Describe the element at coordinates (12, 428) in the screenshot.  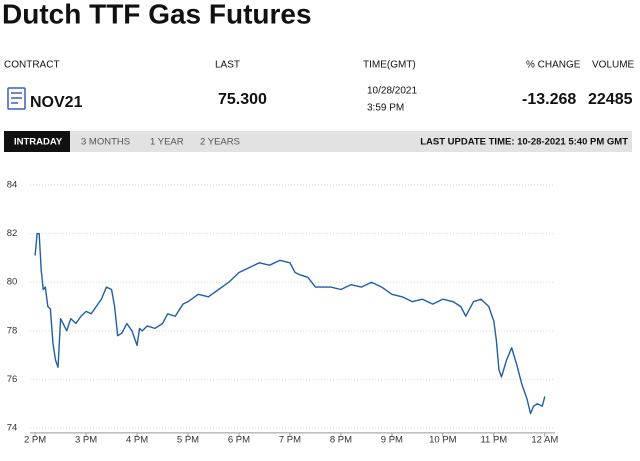
I see `y-tick-label: 74` at that location.